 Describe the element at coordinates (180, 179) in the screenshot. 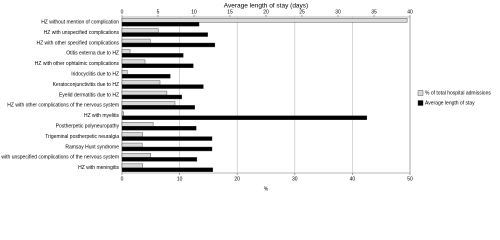

I see `x-tick-label: 10` at that location.